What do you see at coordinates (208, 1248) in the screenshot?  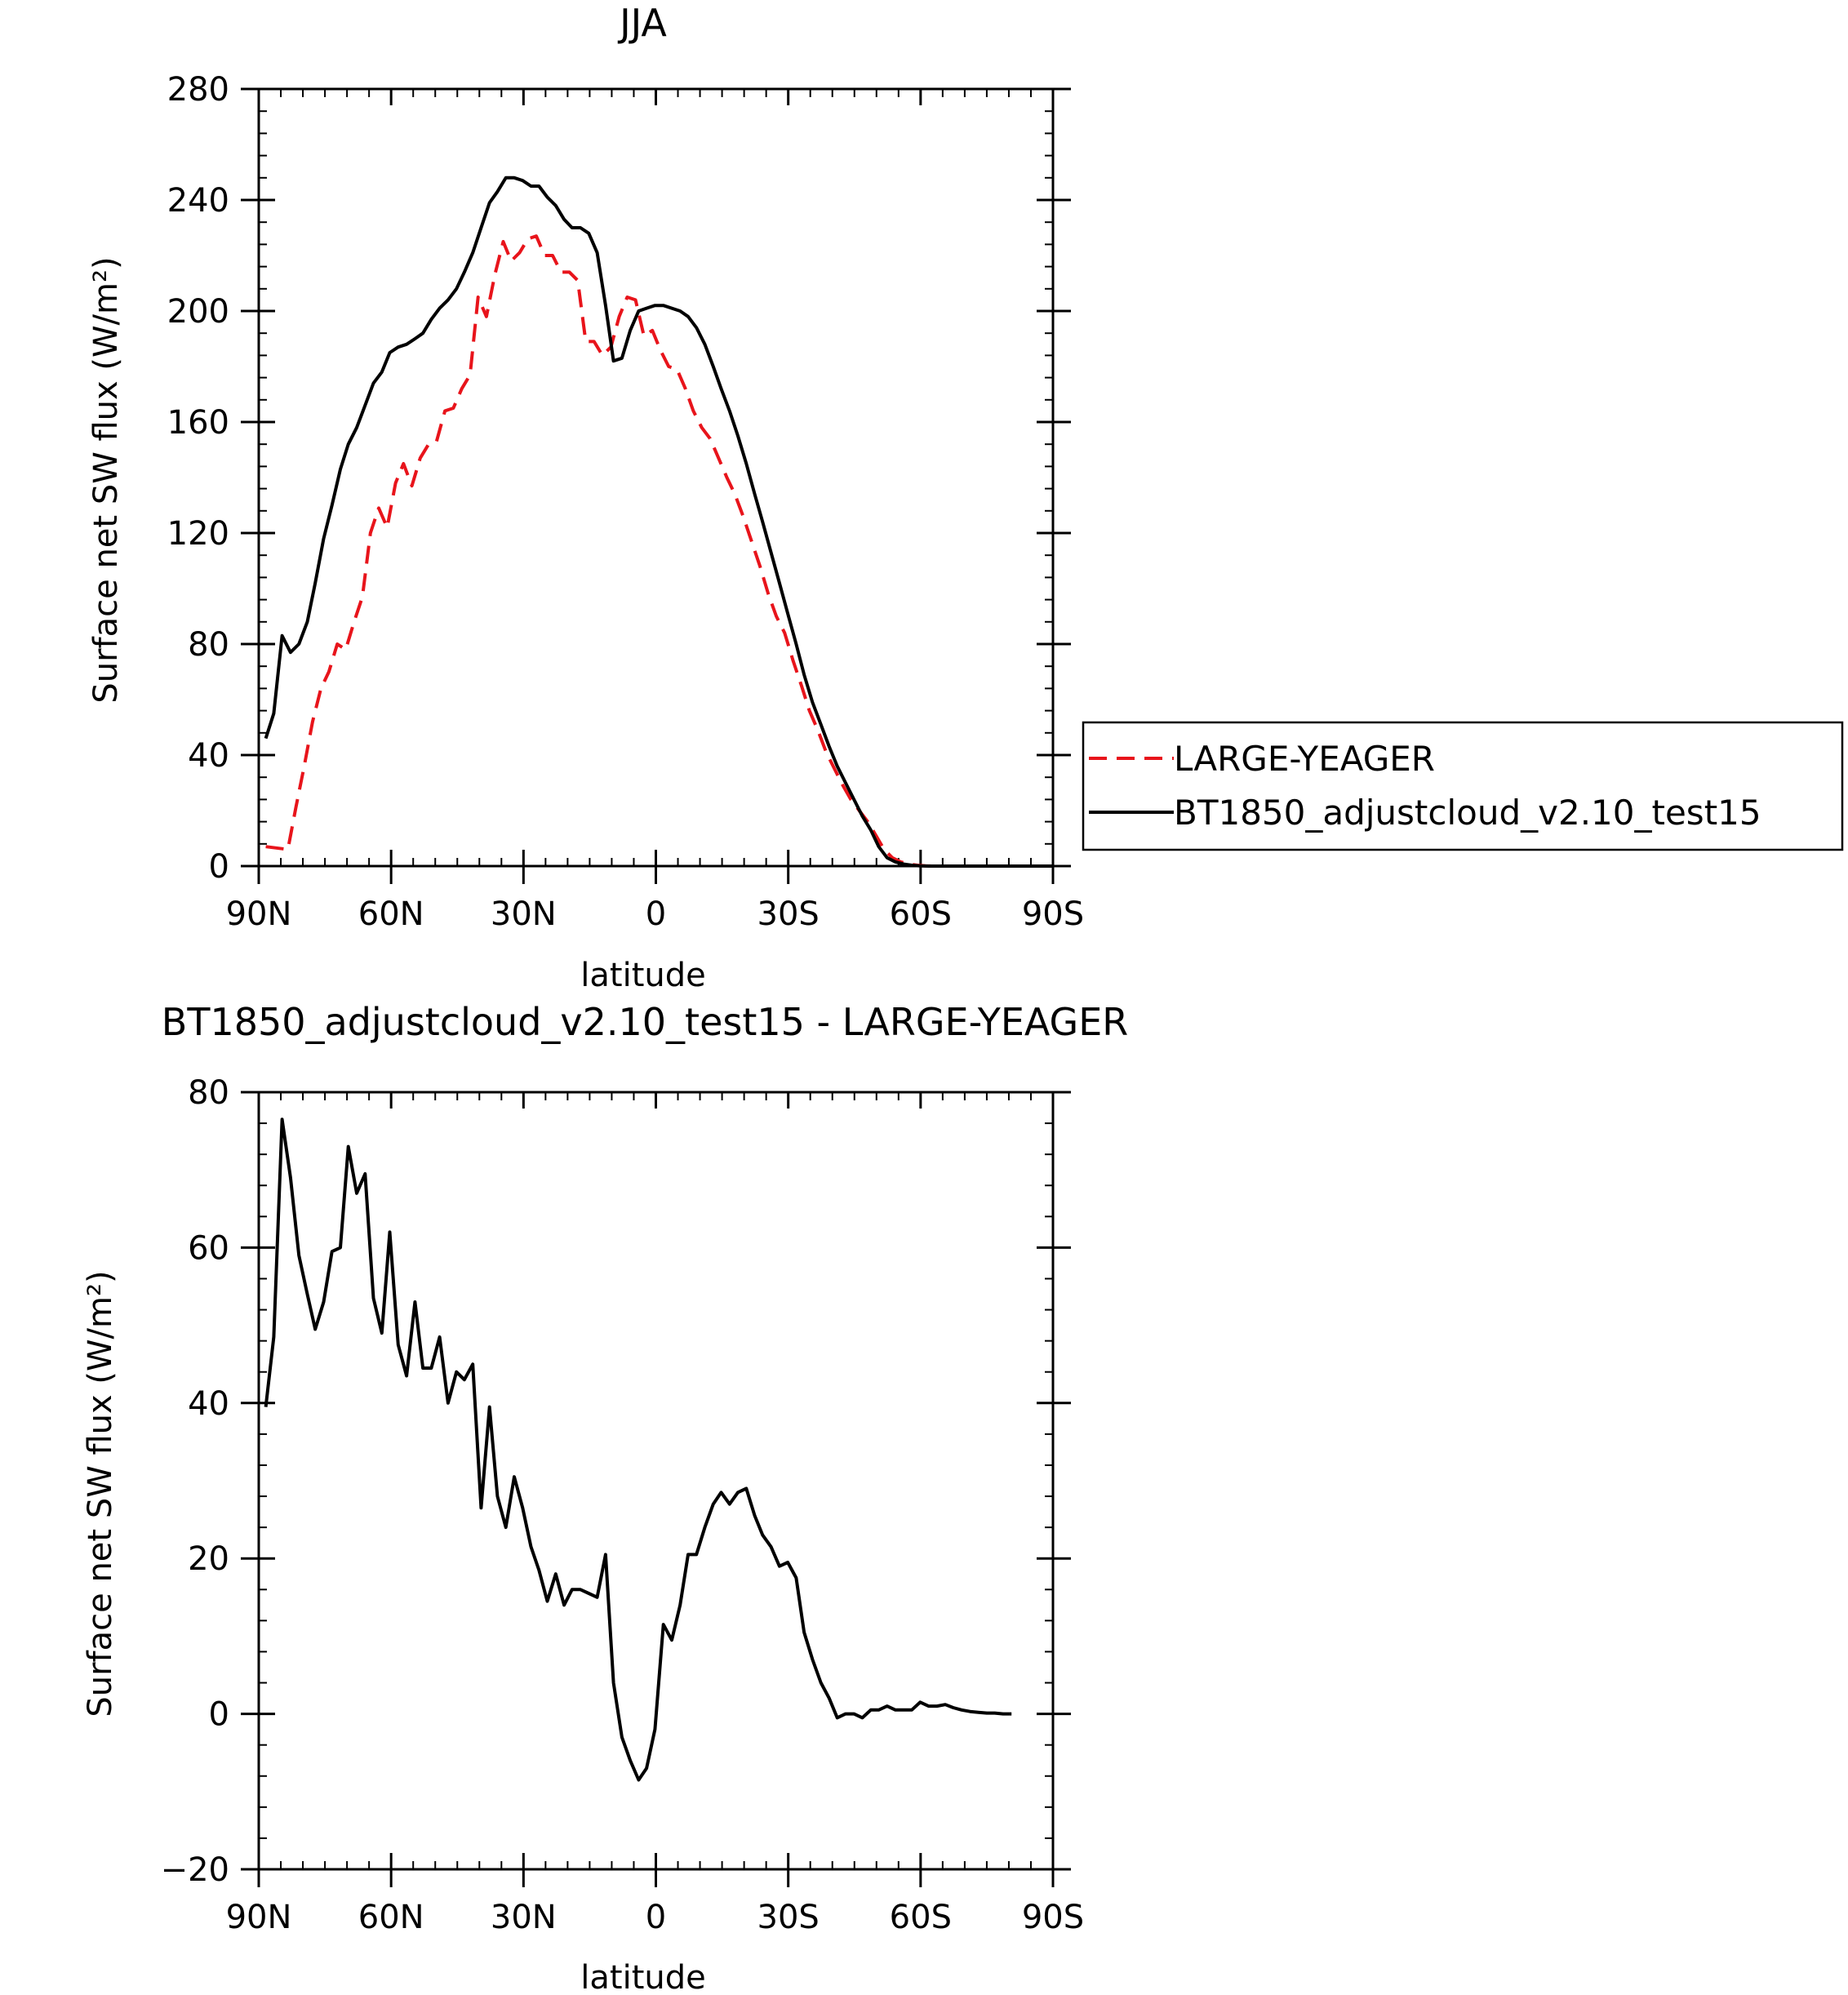 I see `bottom-y-tick-label: 60` at bounding box center [208, 1248].